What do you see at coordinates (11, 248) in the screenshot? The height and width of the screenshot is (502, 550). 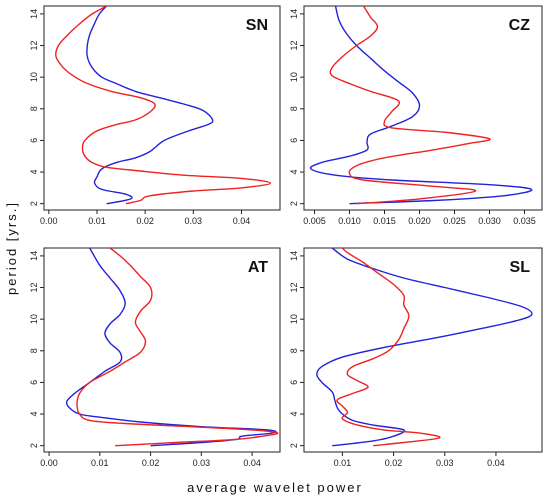 I see `y-axis-label: period [yrs.]` at bounding box center [11, 248].